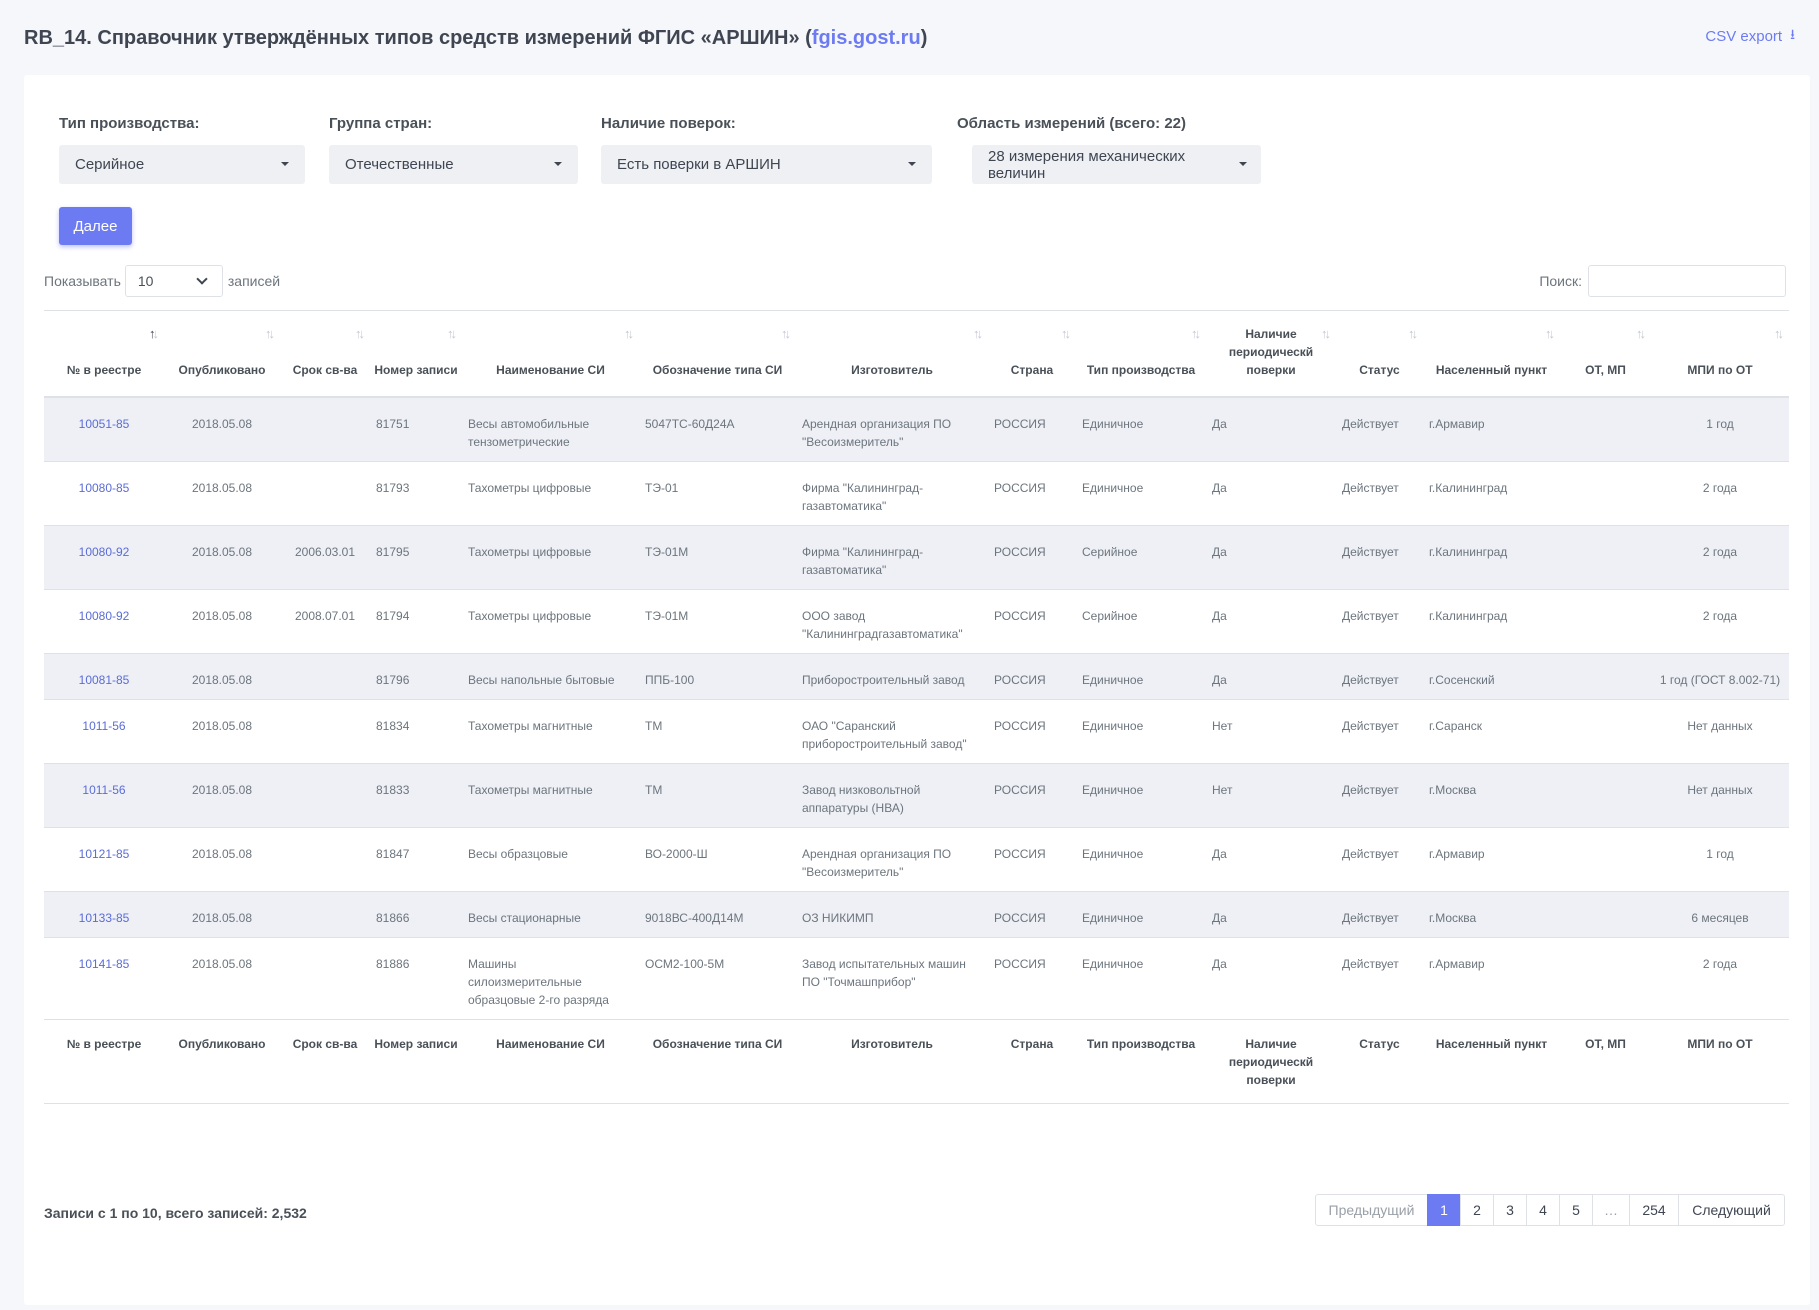  I want to click on registry-number-cell: 10141-85, so click(104, 978).